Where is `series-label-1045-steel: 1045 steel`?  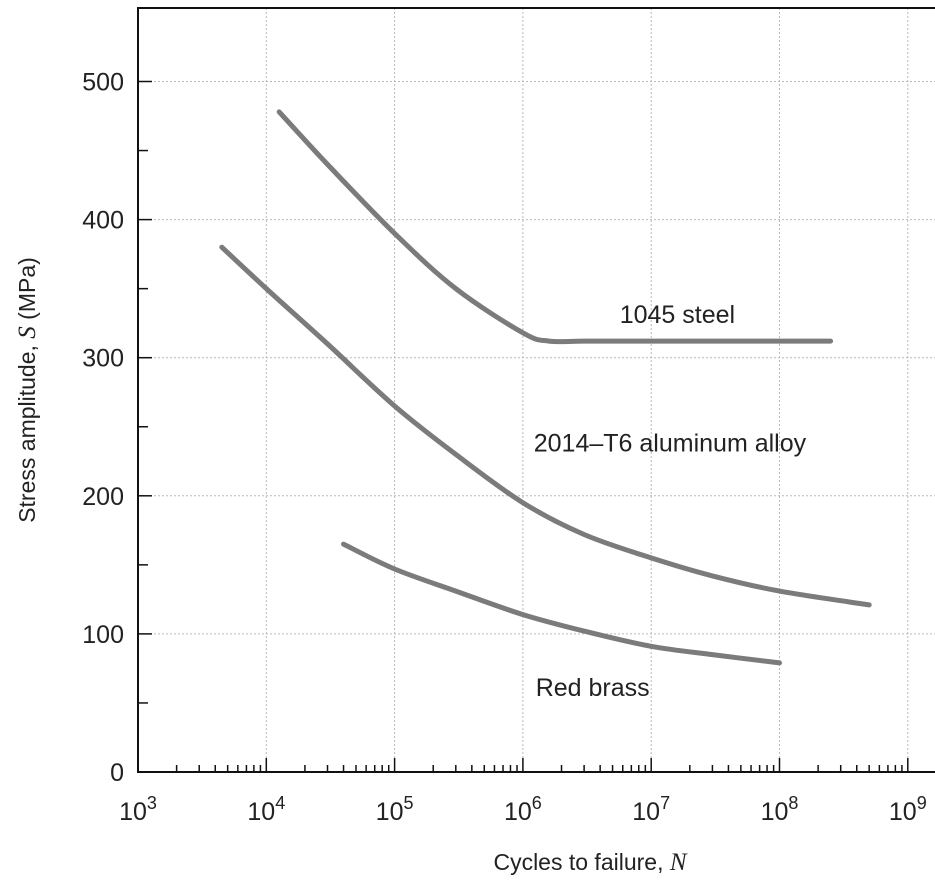 series-label-1045-steel: 1045 steel is located at coordinates (677, 315).